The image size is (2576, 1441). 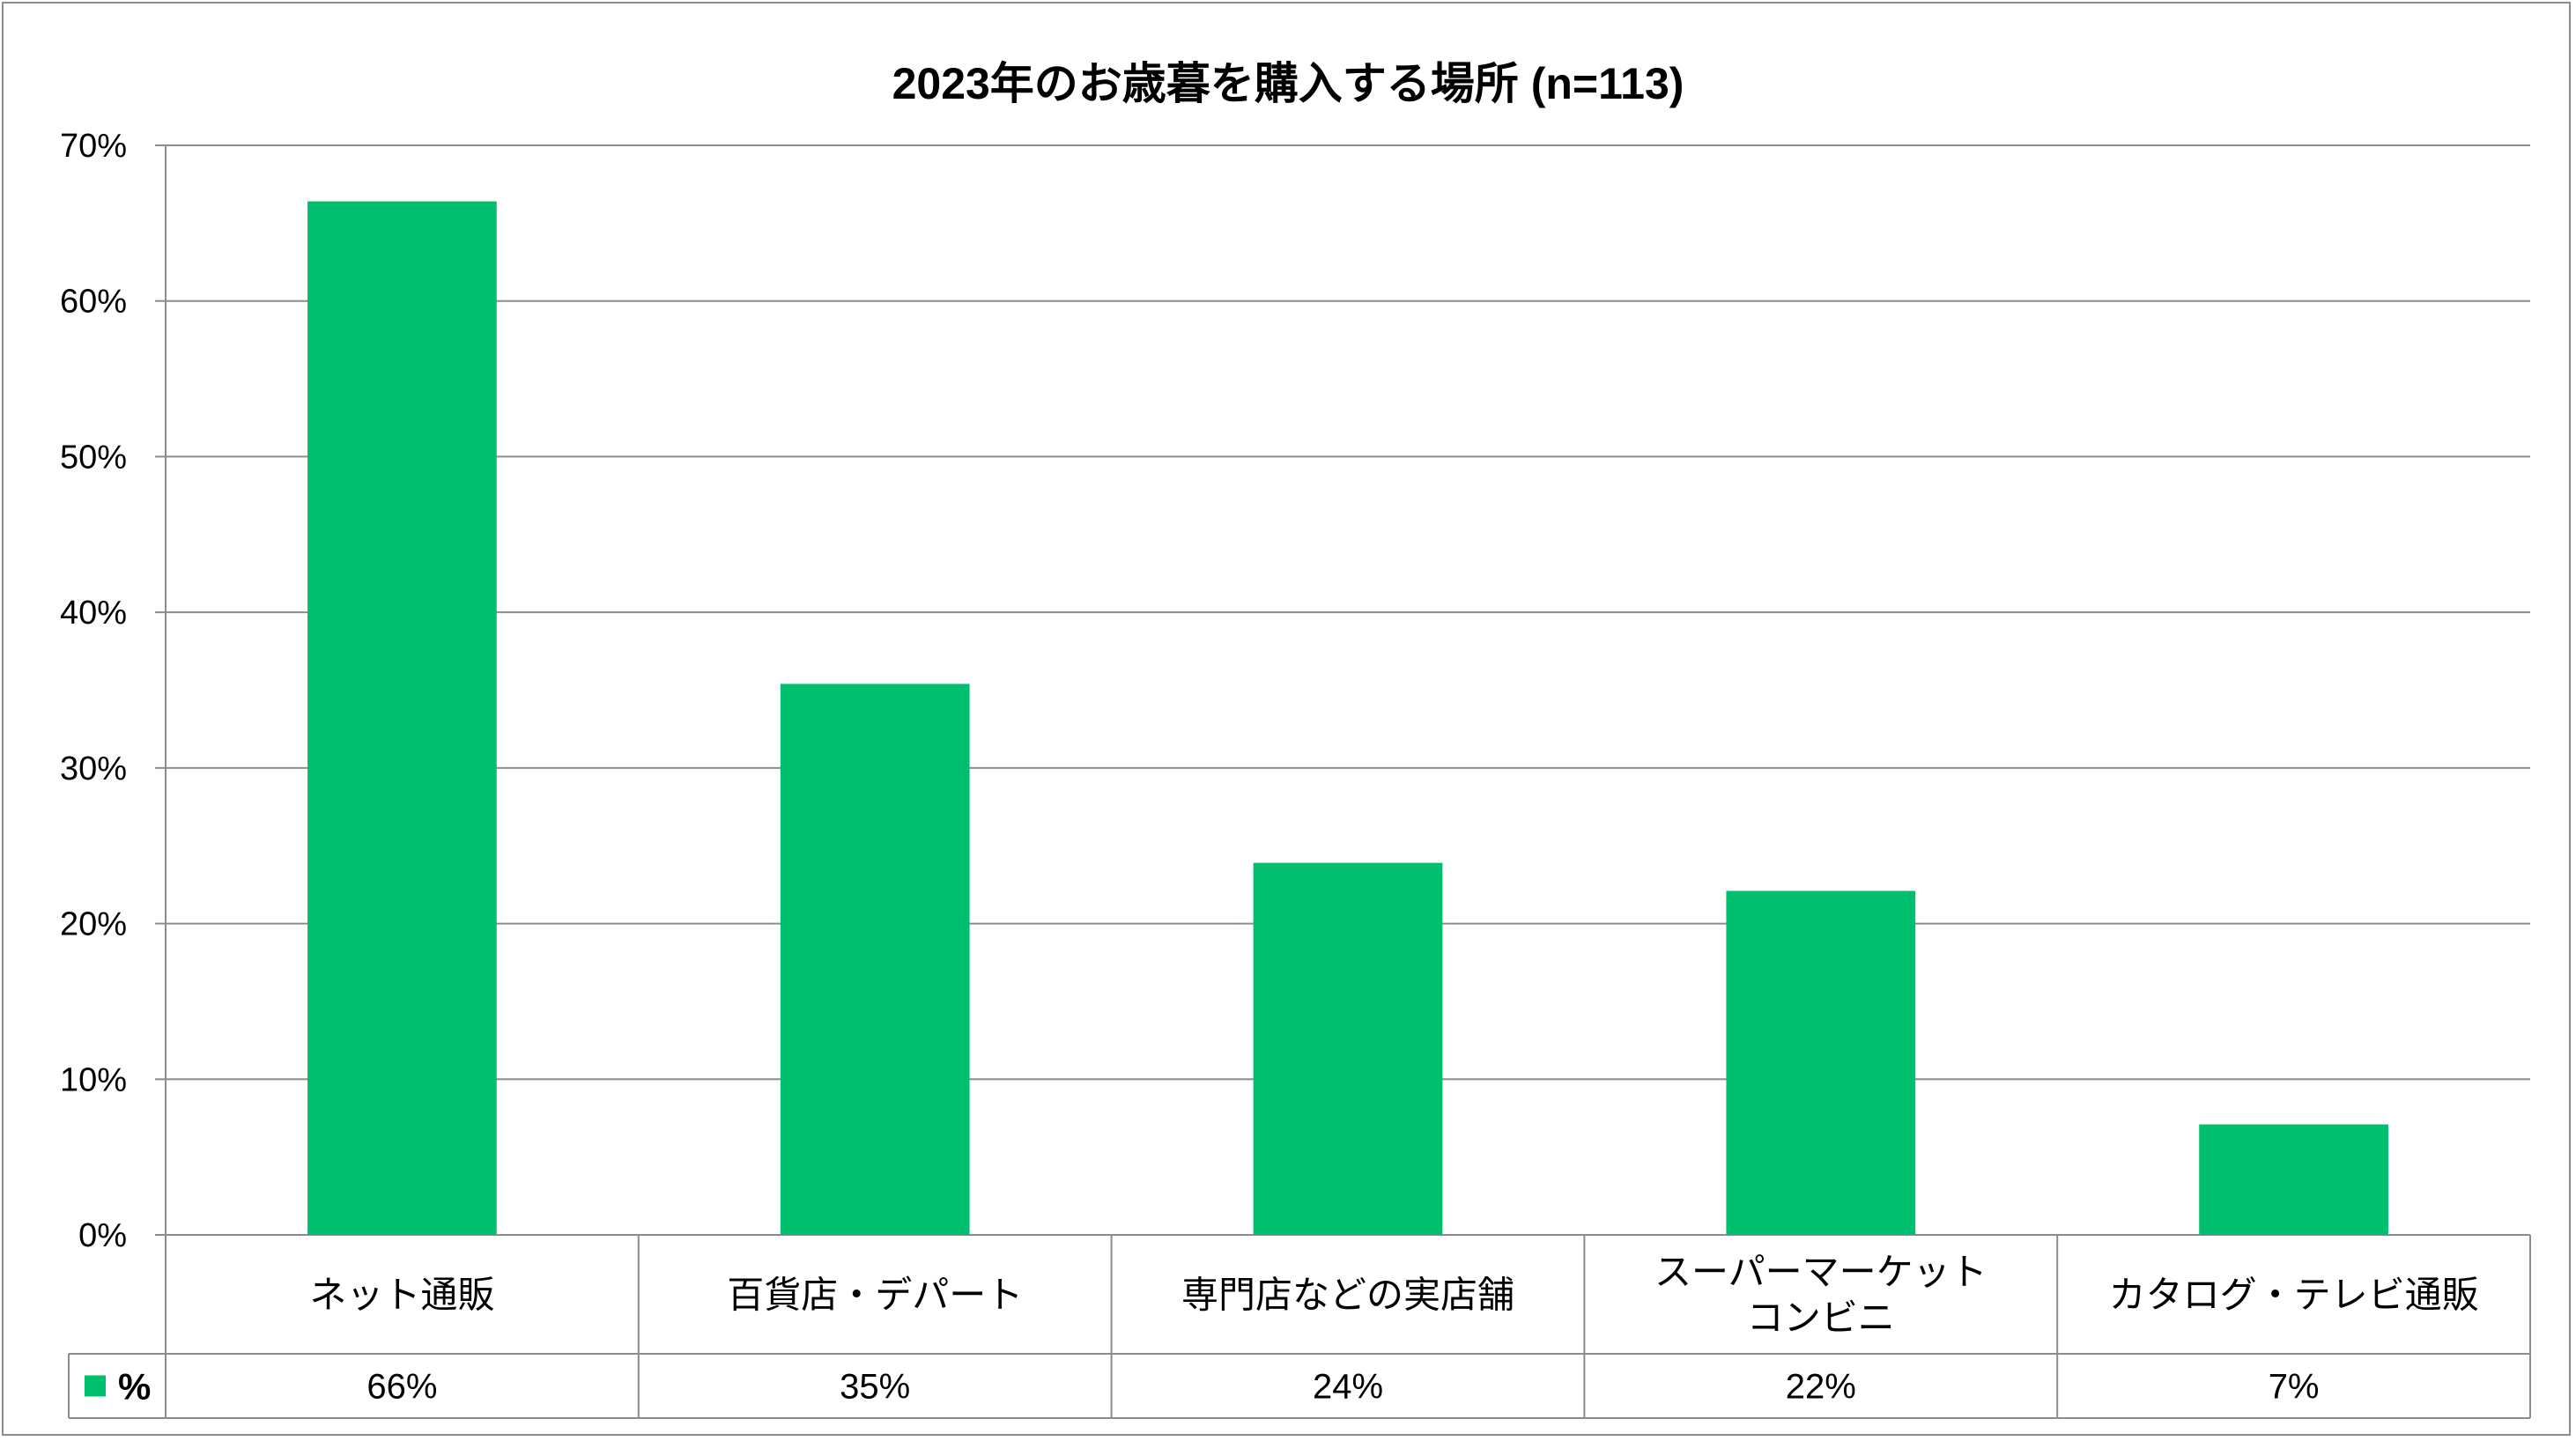 I want to click on category-label: コンビニ, so click(x=1821, y=1318).